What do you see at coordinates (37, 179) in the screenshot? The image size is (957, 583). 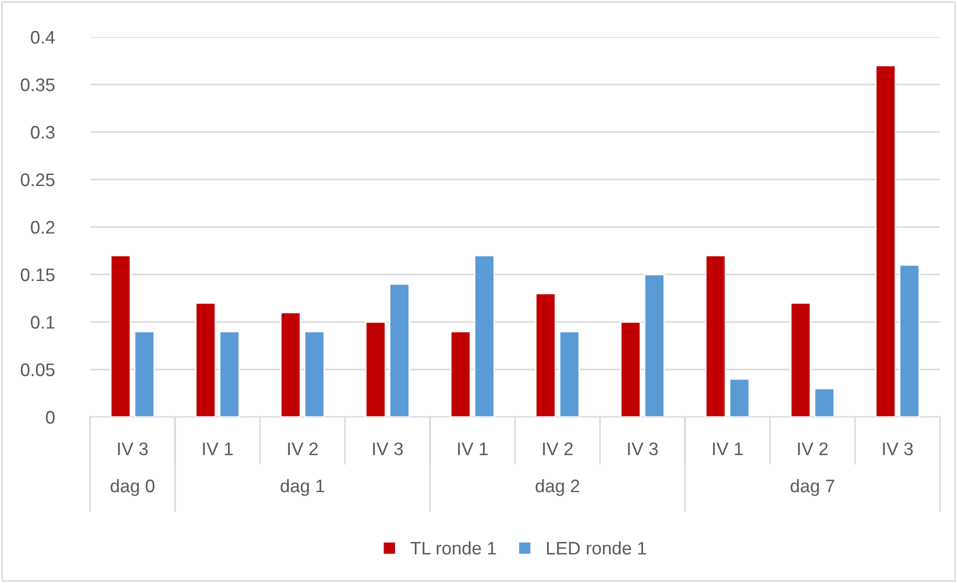 I see `y-tick-label: 0.25` at bounding box center [37, 179].